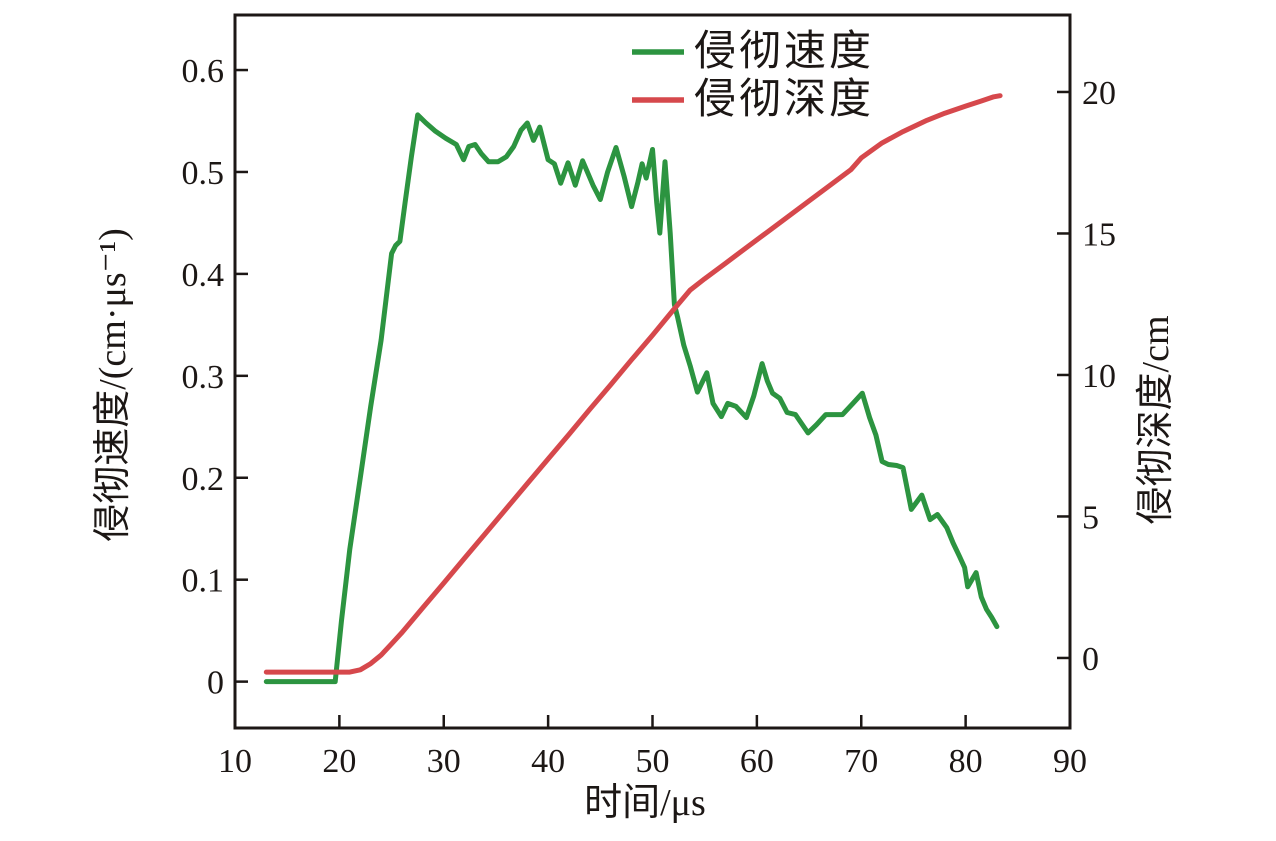  I want to click on x-tick-label: 80, so click(966, 761).